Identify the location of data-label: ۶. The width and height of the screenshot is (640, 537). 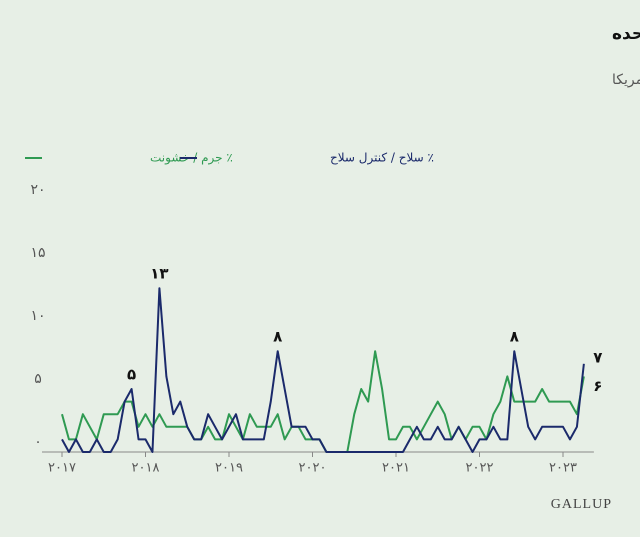
(597, 386).